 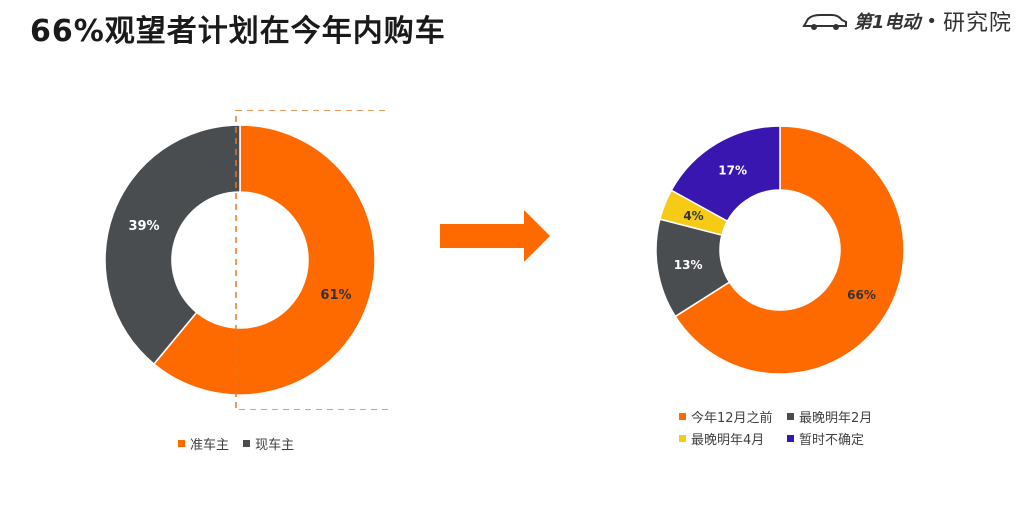 I want to click on legend-label: 今年12月之前, so click(x=732, y=418).